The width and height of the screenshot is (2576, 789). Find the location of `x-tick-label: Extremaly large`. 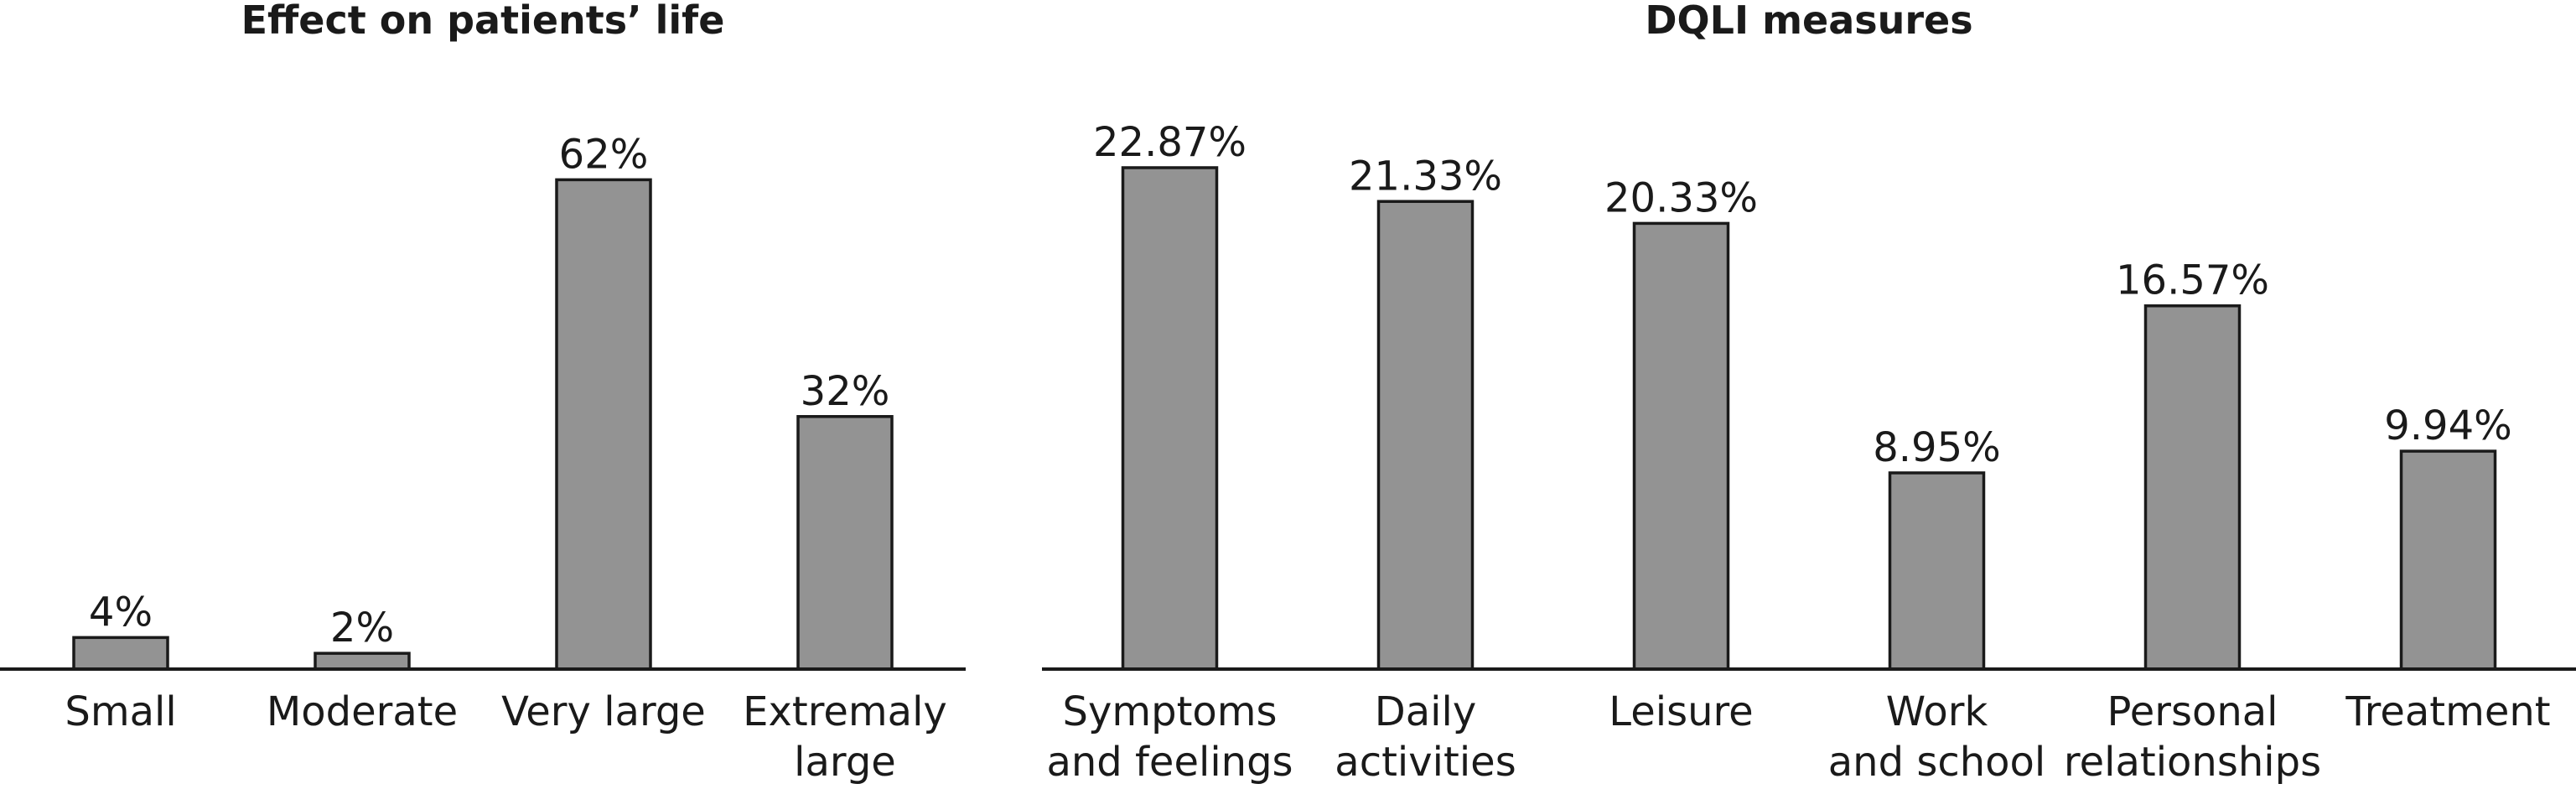

x-tick-label: Extremaly large is located at coordinates (845, 737).